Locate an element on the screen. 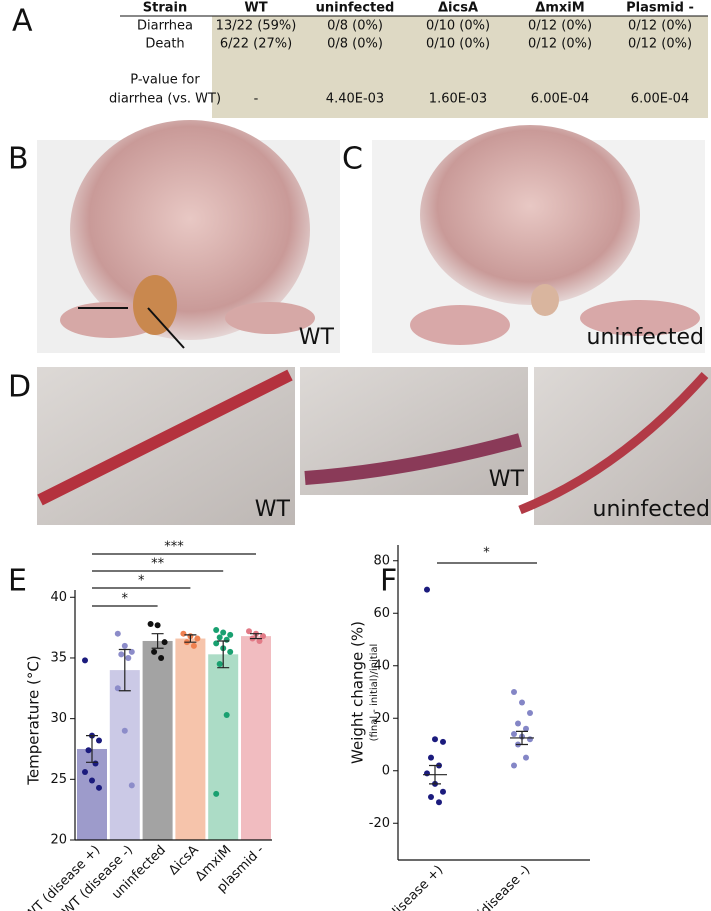 This screenshot has width=711, height=911. panel-label: B is located at coordinates (18, 159).